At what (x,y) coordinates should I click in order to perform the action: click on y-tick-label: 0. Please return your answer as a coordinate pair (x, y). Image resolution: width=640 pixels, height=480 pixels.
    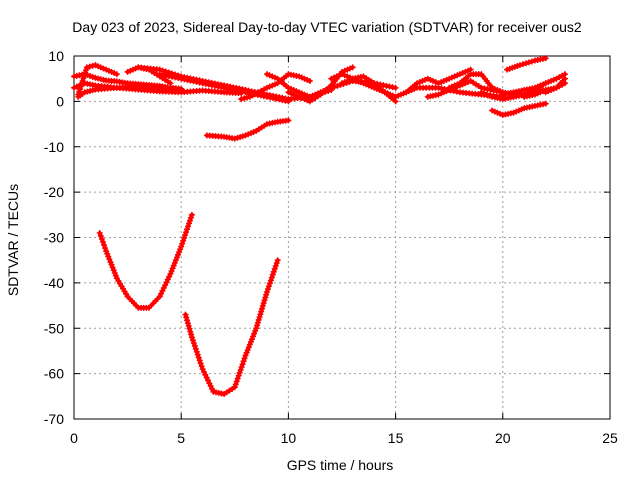
    Looking at the image, I should click on (60, 101).